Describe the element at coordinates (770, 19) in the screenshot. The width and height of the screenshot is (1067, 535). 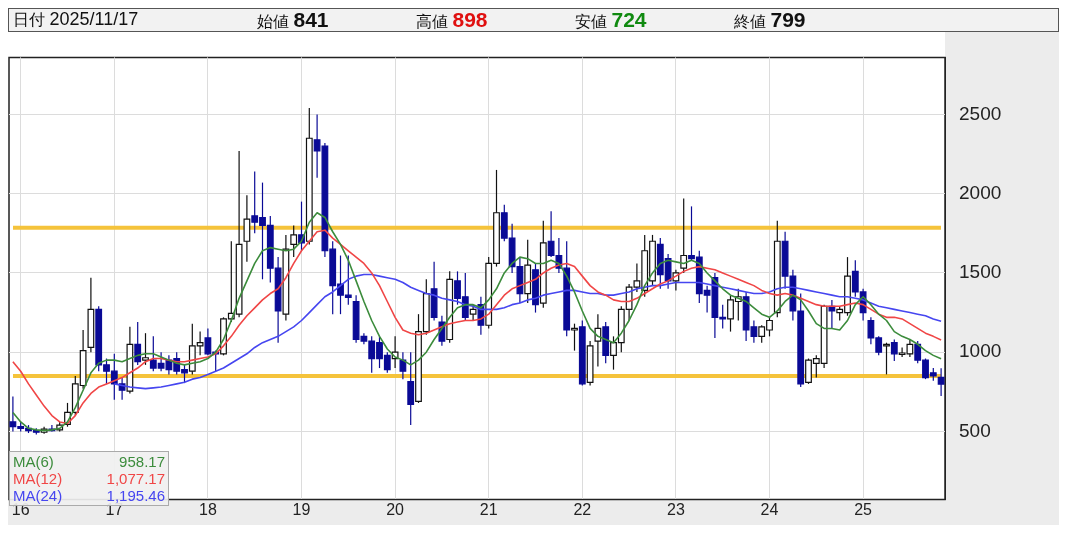
I see `text: 終値 799` at that location.